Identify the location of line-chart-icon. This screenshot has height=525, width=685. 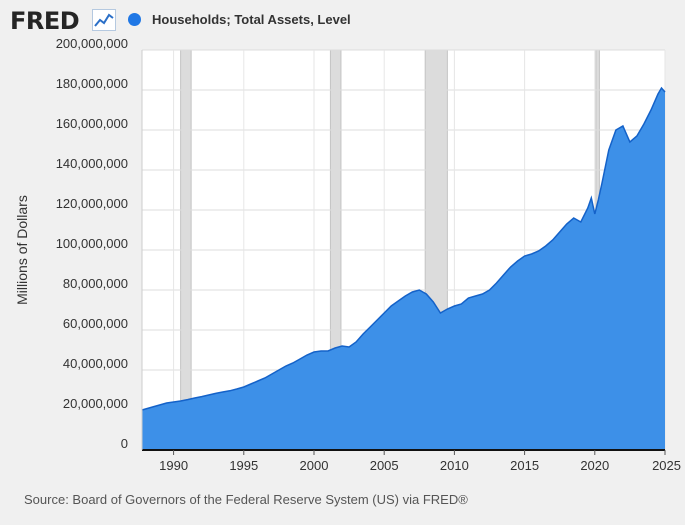
(104, 20).